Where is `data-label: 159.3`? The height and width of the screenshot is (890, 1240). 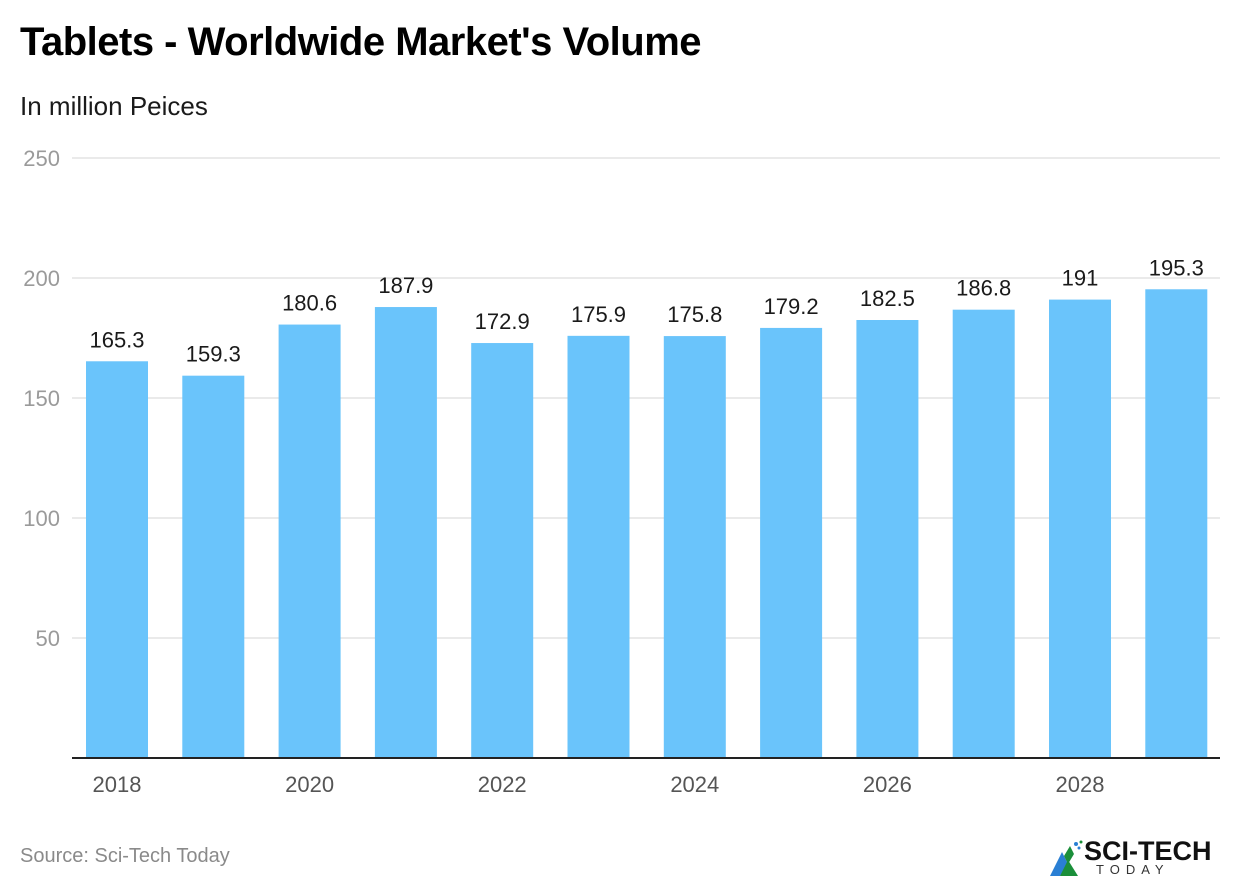 data-label: 159.3 is located at coordinates (213, 354).